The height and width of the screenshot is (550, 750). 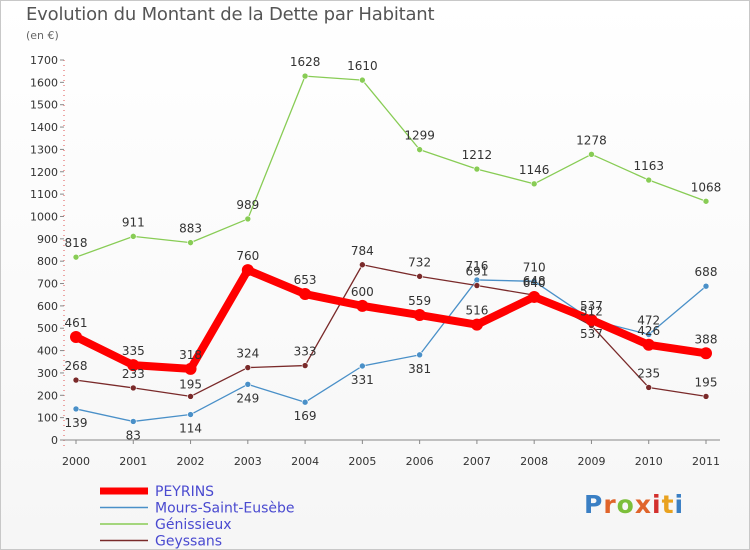 I want to click on data-label: 83, so click(x=133, y=435).